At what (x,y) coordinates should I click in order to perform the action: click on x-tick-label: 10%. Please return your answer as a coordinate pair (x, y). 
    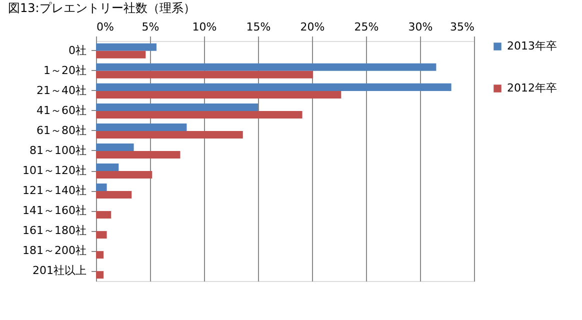
    Looking at the image, I should click on (204, 27).